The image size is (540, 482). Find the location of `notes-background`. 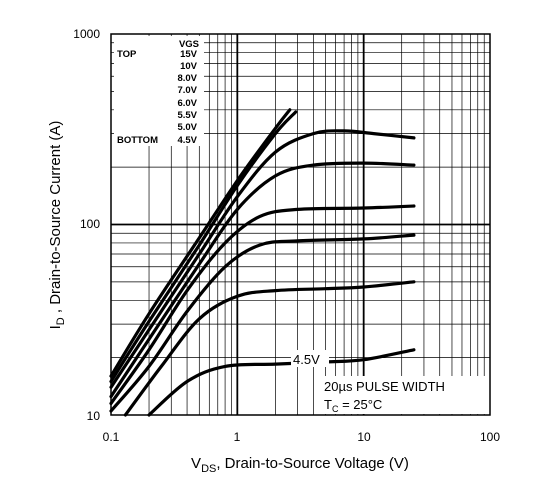

notes-background is located at coordinates (404, 395).